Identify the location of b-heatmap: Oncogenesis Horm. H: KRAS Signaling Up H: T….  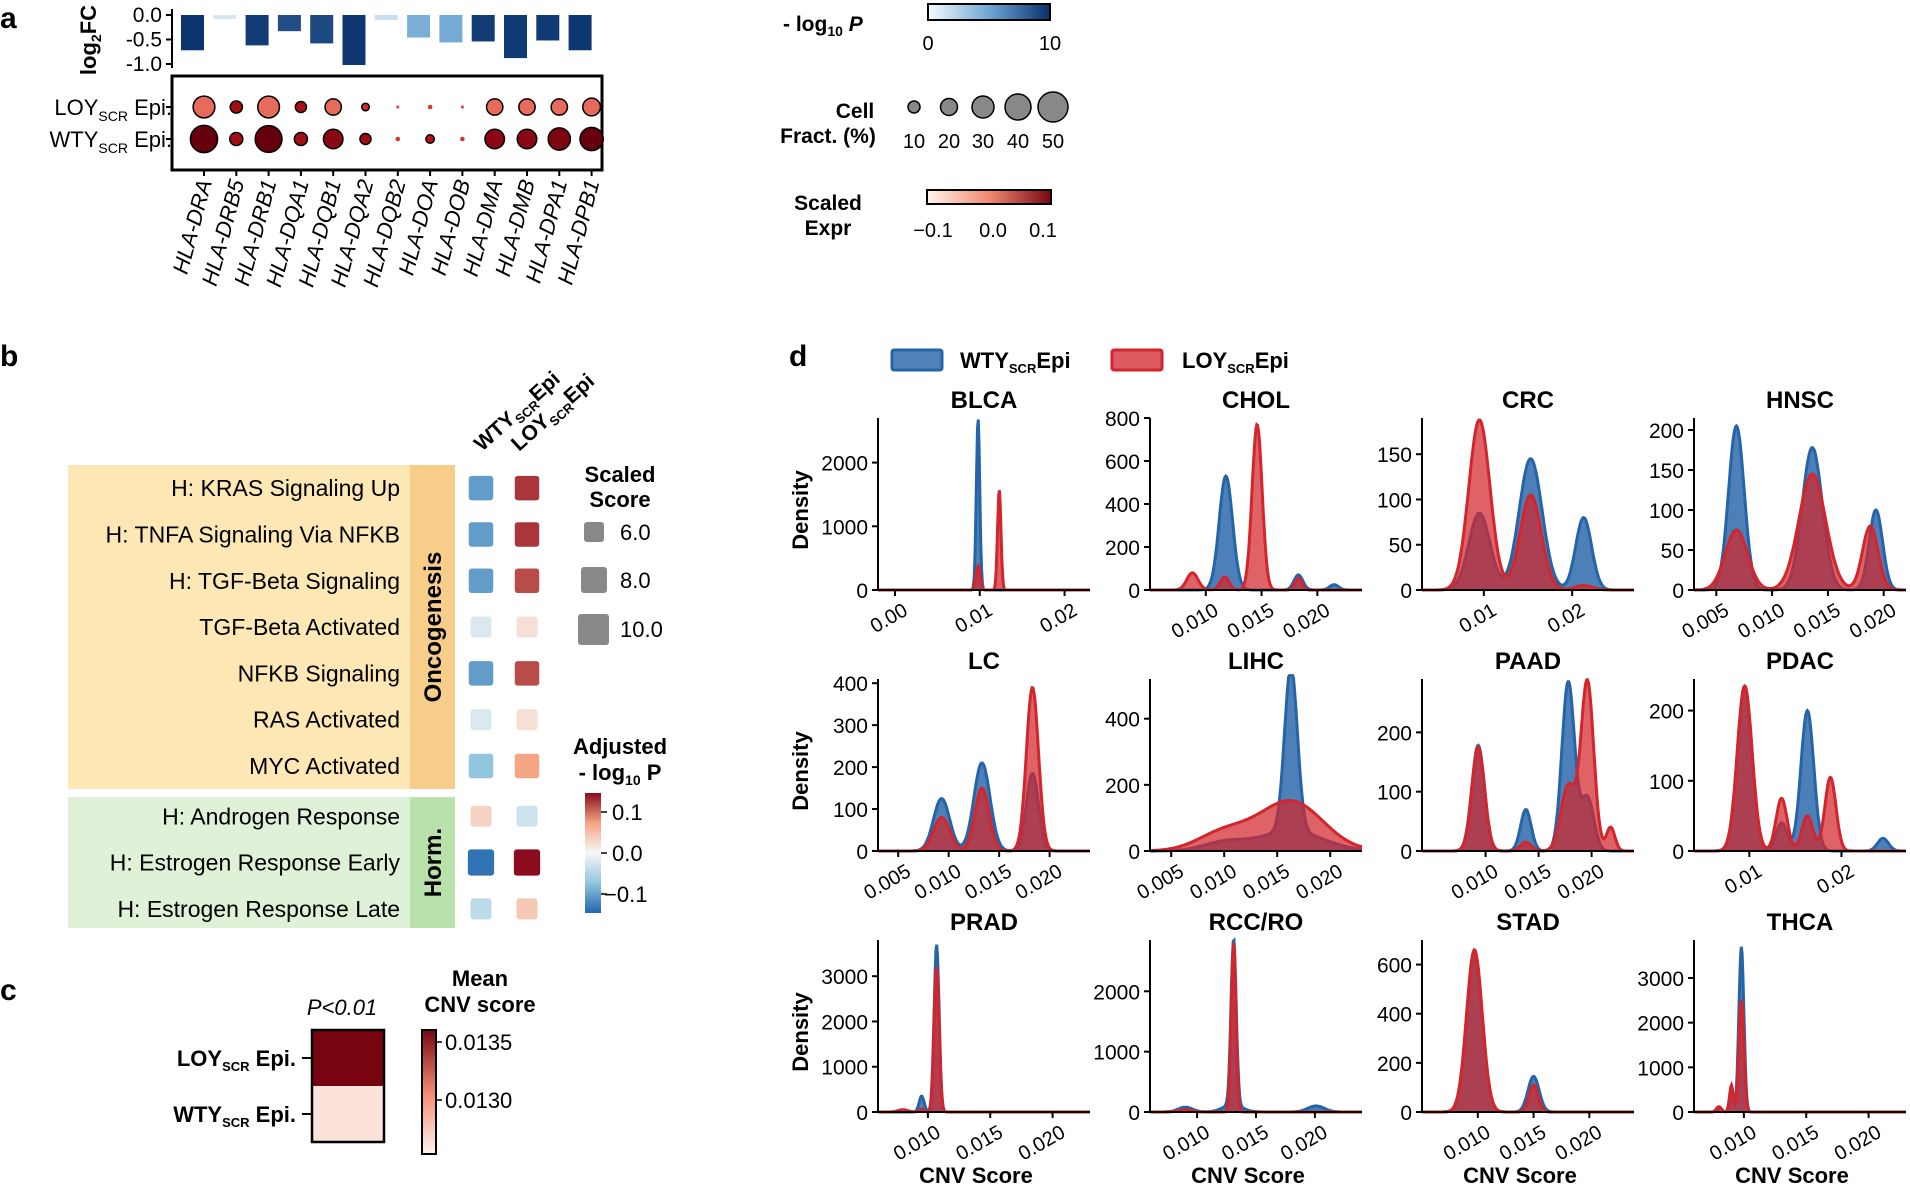
(304, 696).